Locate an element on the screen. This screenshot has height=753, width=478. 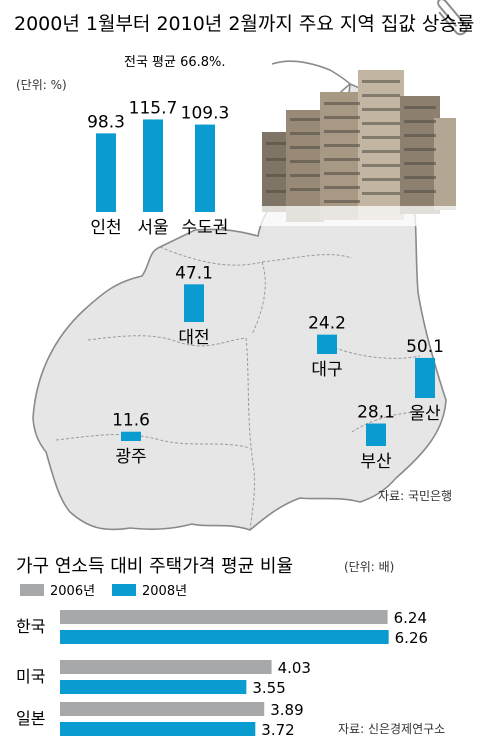
ratio-bar-value-2-1: 4.03 is located at coordinates (294, 668).